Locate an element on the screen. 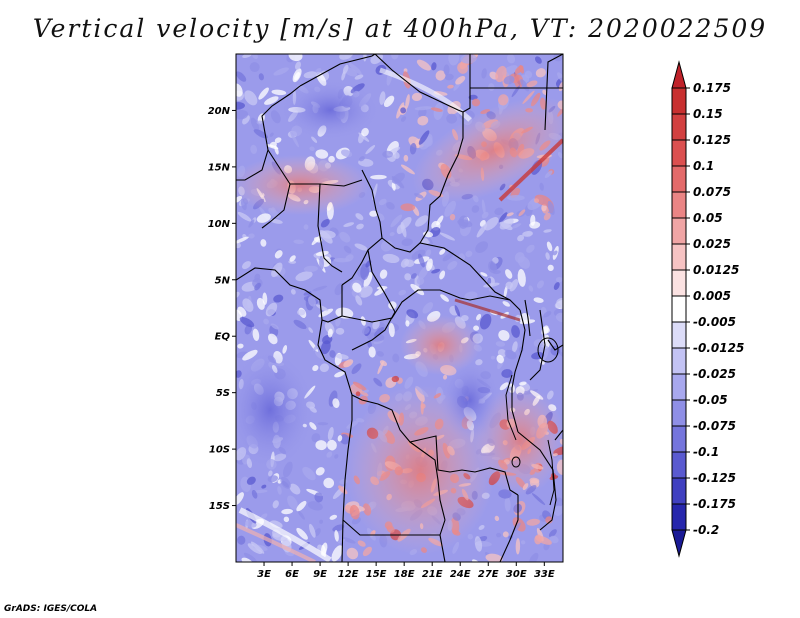  lon-label: 33E is located at coordinates (544, 574).